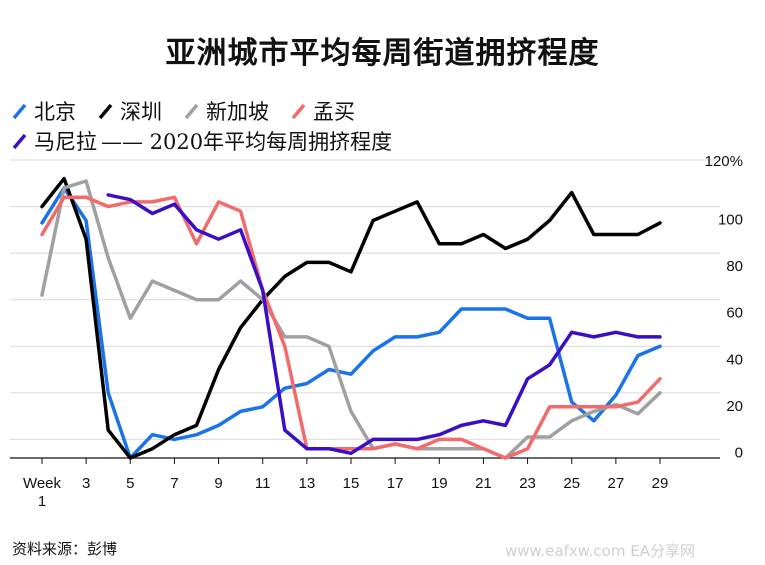 The width and height of the screenshot is (765, 565). Describe the element at coordinates (174, 483) in the screenshot. I see `x-tick-label-7: 7` at that location.